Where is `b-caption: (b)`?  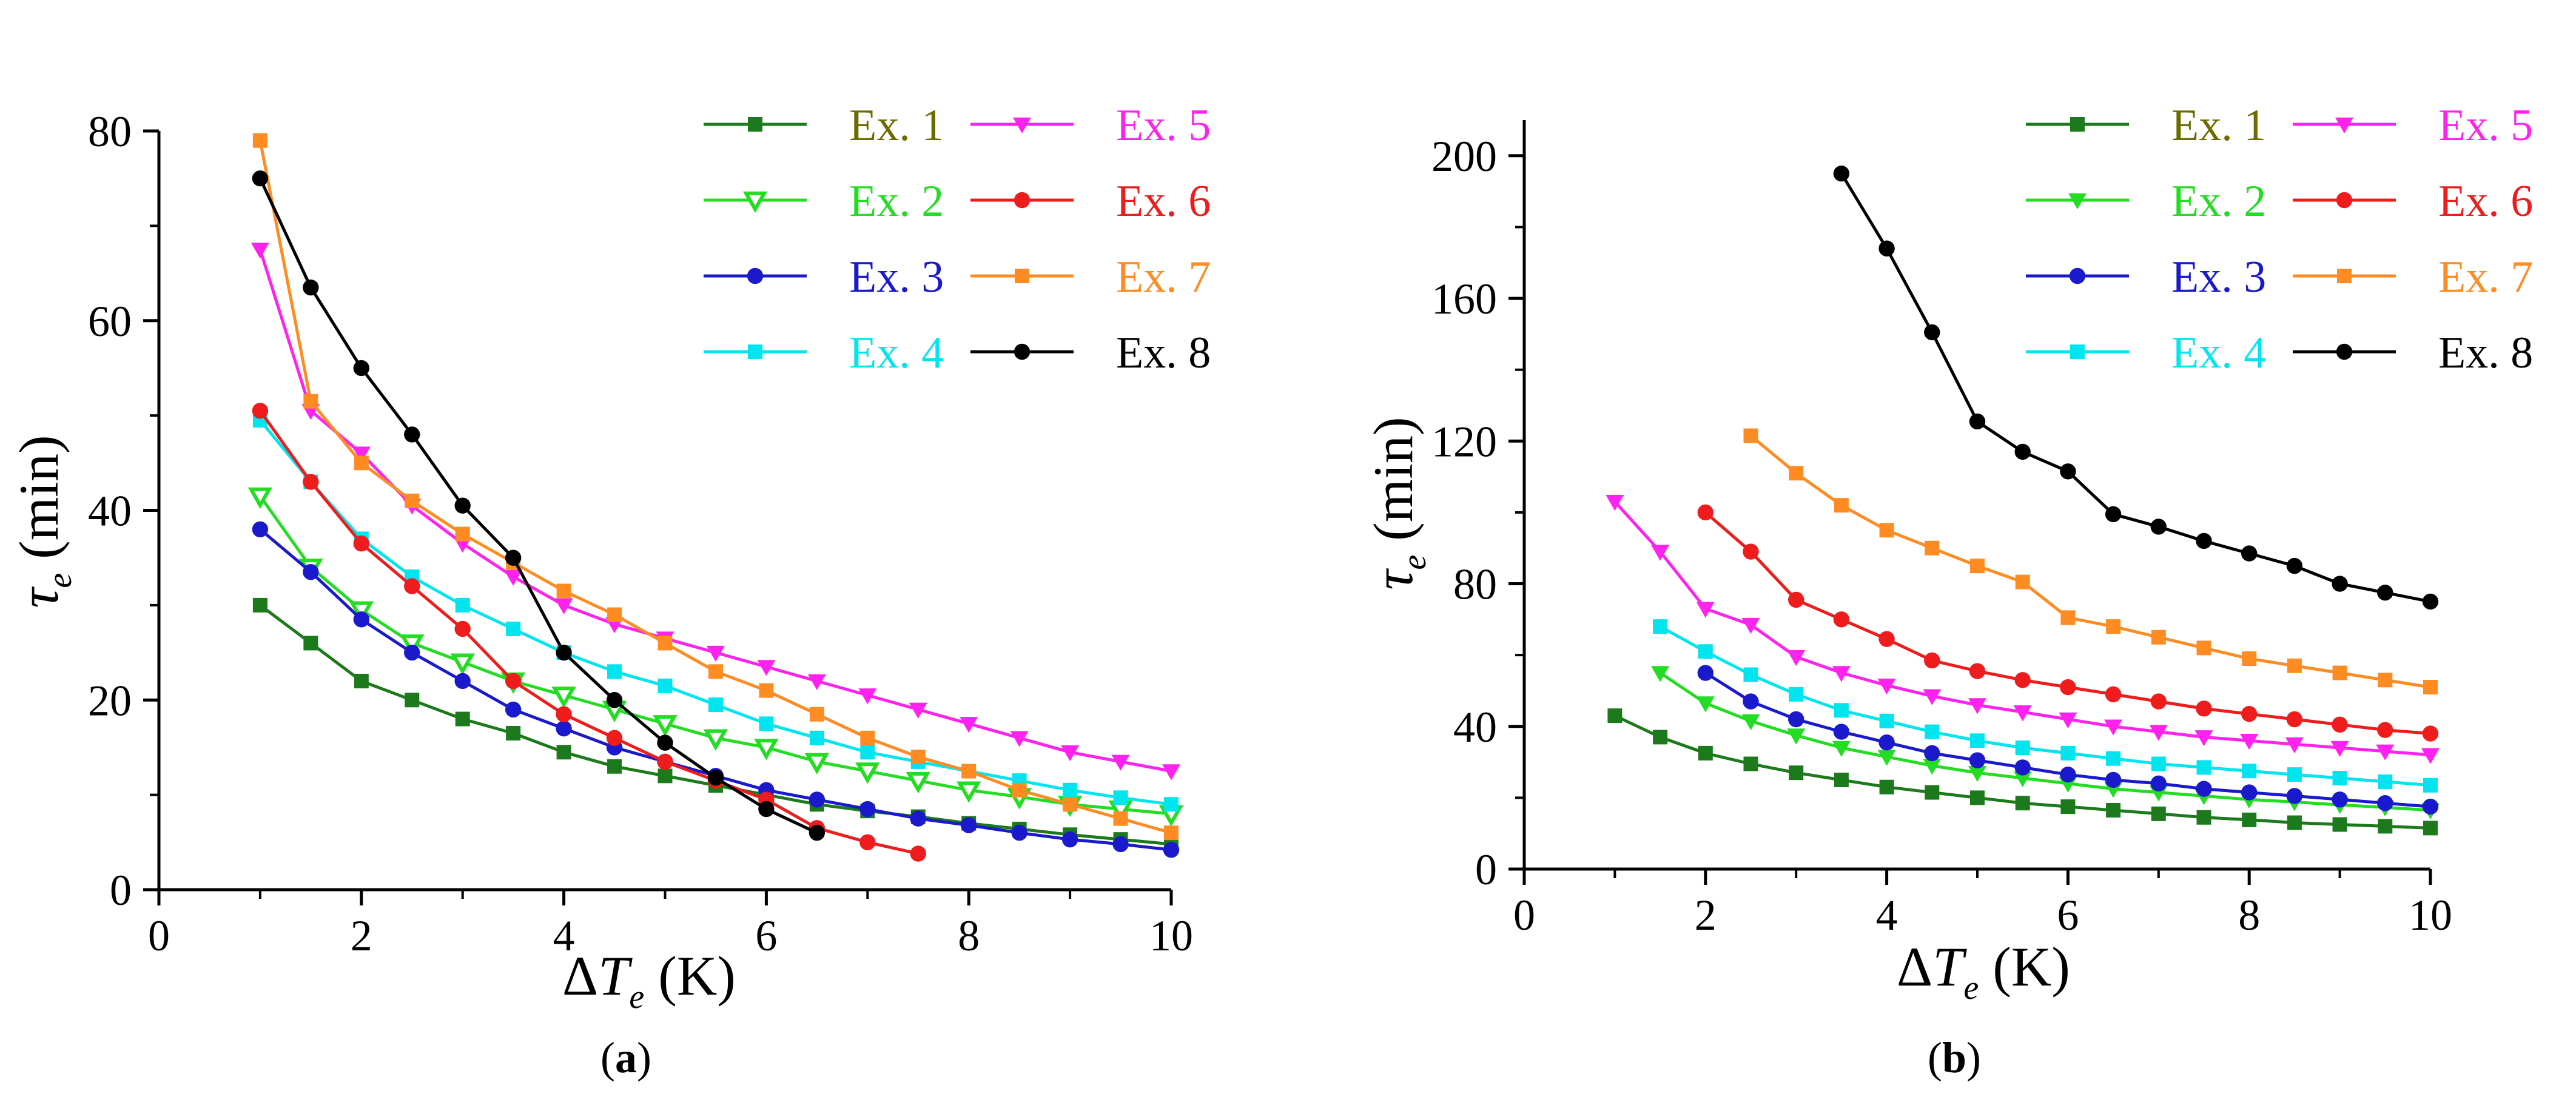 b-caption: (b) is located at coordinates (1954, 1057).